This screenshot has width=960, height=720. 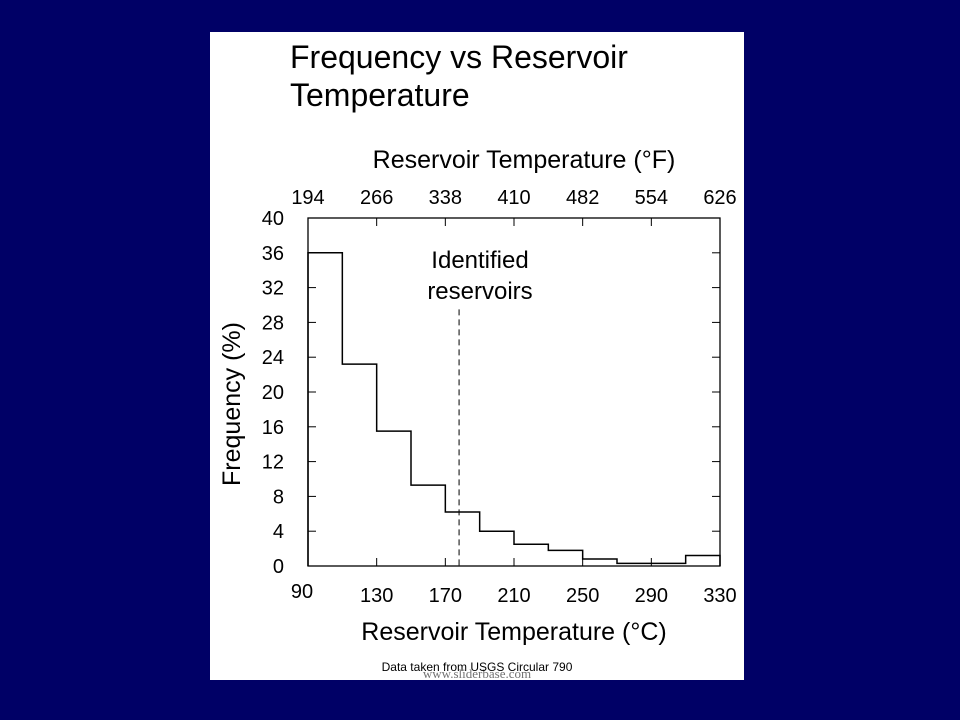 I want to click on y-tick-label: 8, so click(x=278, y=497).